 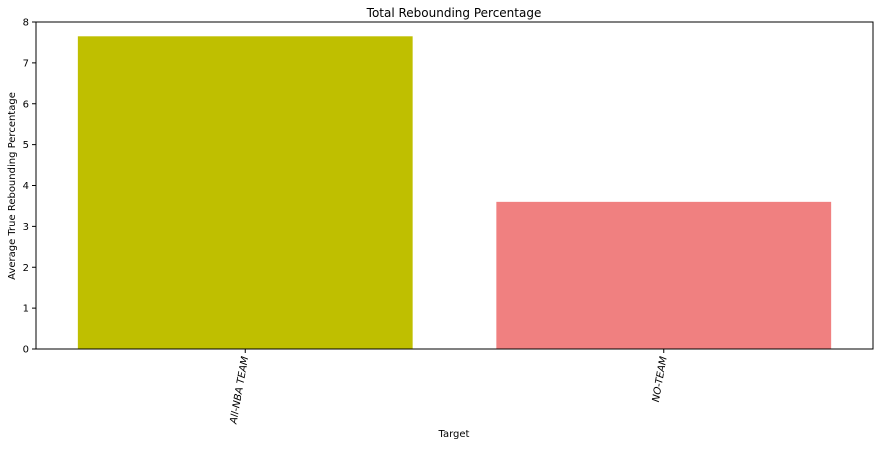 What do you see at coordinates (26, 23) in the screenshot?
I see `y-tick-label: 8` at bounding box center [26, 23].